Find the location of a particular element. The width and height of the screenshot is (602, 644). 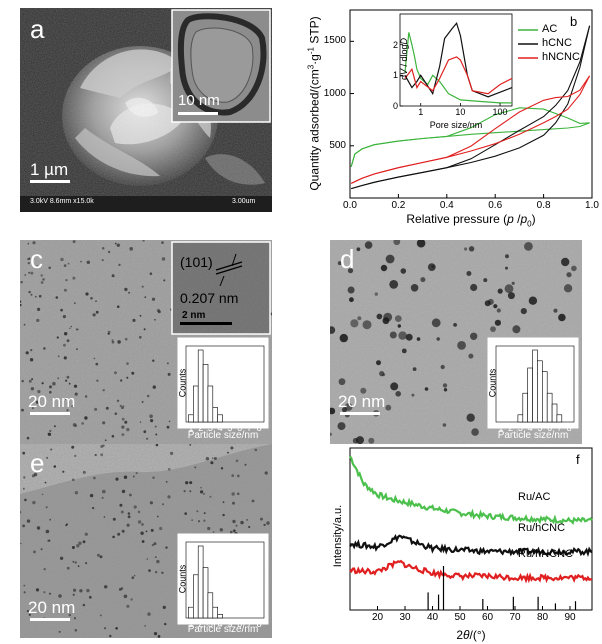

panel-b-inset-ylabel-D: D is located at coordinates (404, 41).